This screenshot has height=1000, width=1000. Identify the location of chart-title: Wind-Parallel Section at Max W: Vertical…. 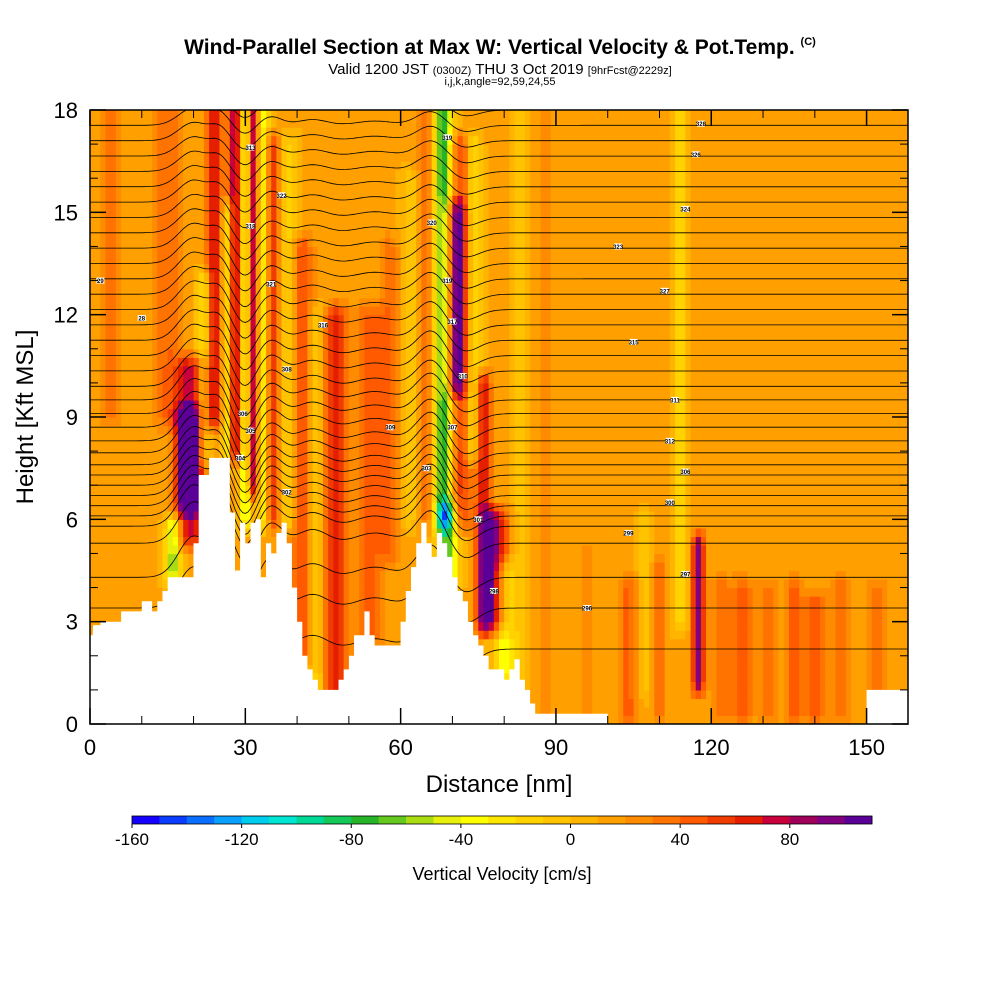
(500, 47).